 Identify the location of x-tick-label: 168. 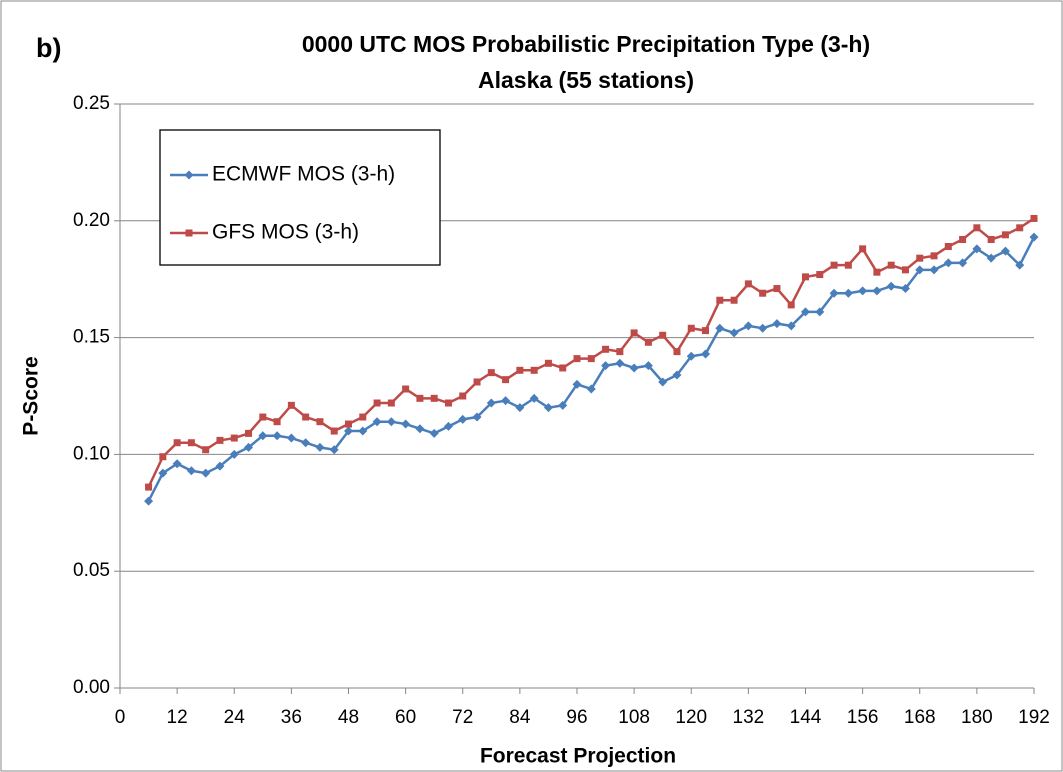
(920, 717).